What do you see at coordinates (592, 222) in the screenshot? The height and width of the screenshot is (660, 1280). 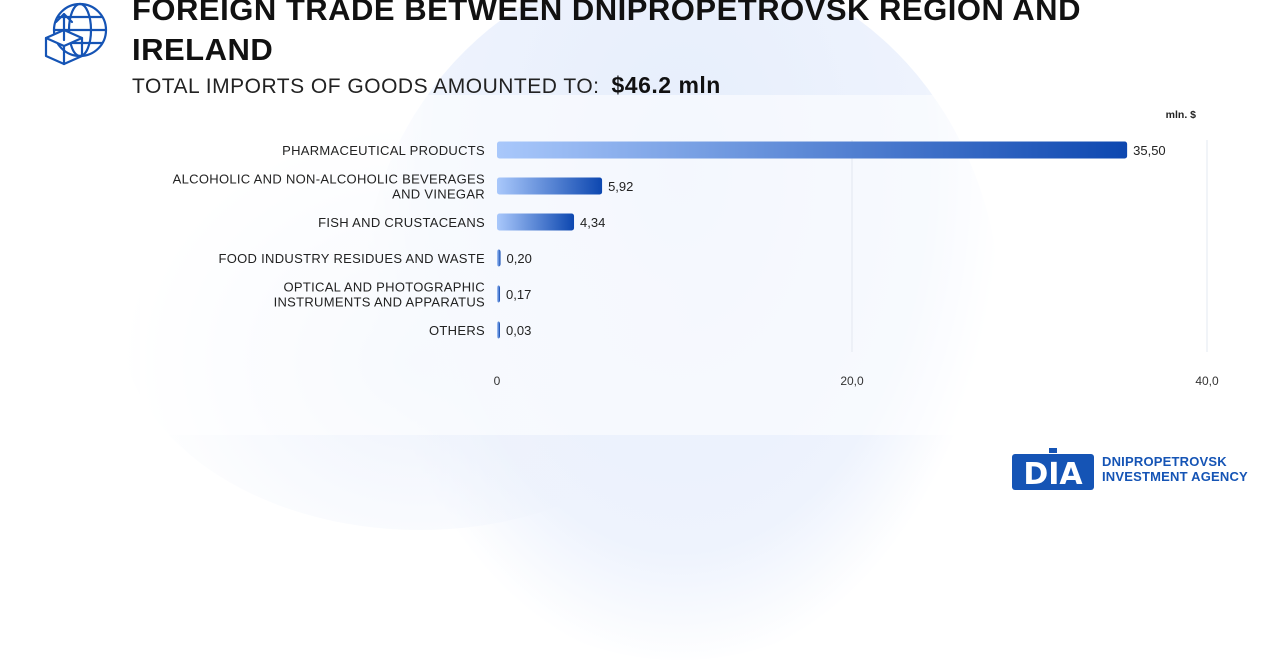 I see `bar-value-label: 4,34` at bounding box center [592, 222].